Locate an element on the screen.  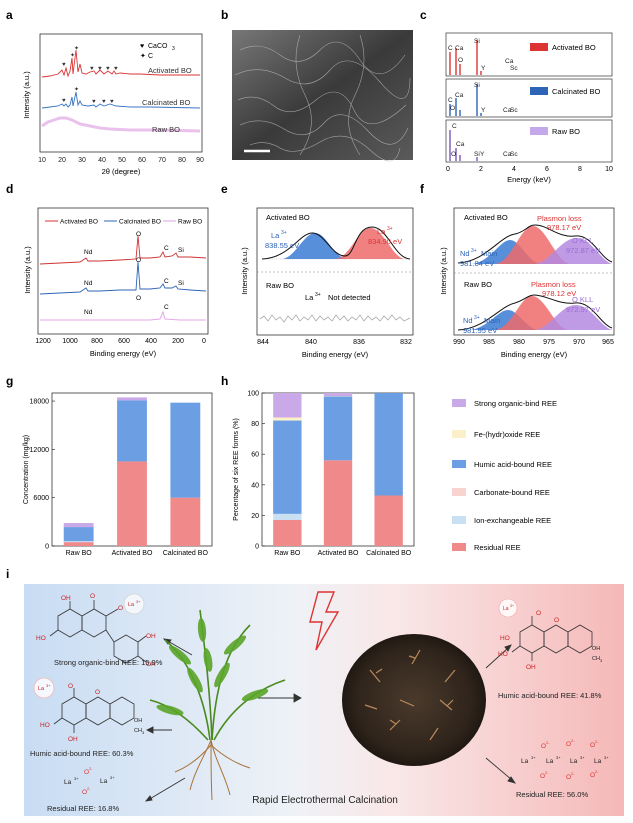
f-title-raw: Raw BO is located at coordinates (478, 284).